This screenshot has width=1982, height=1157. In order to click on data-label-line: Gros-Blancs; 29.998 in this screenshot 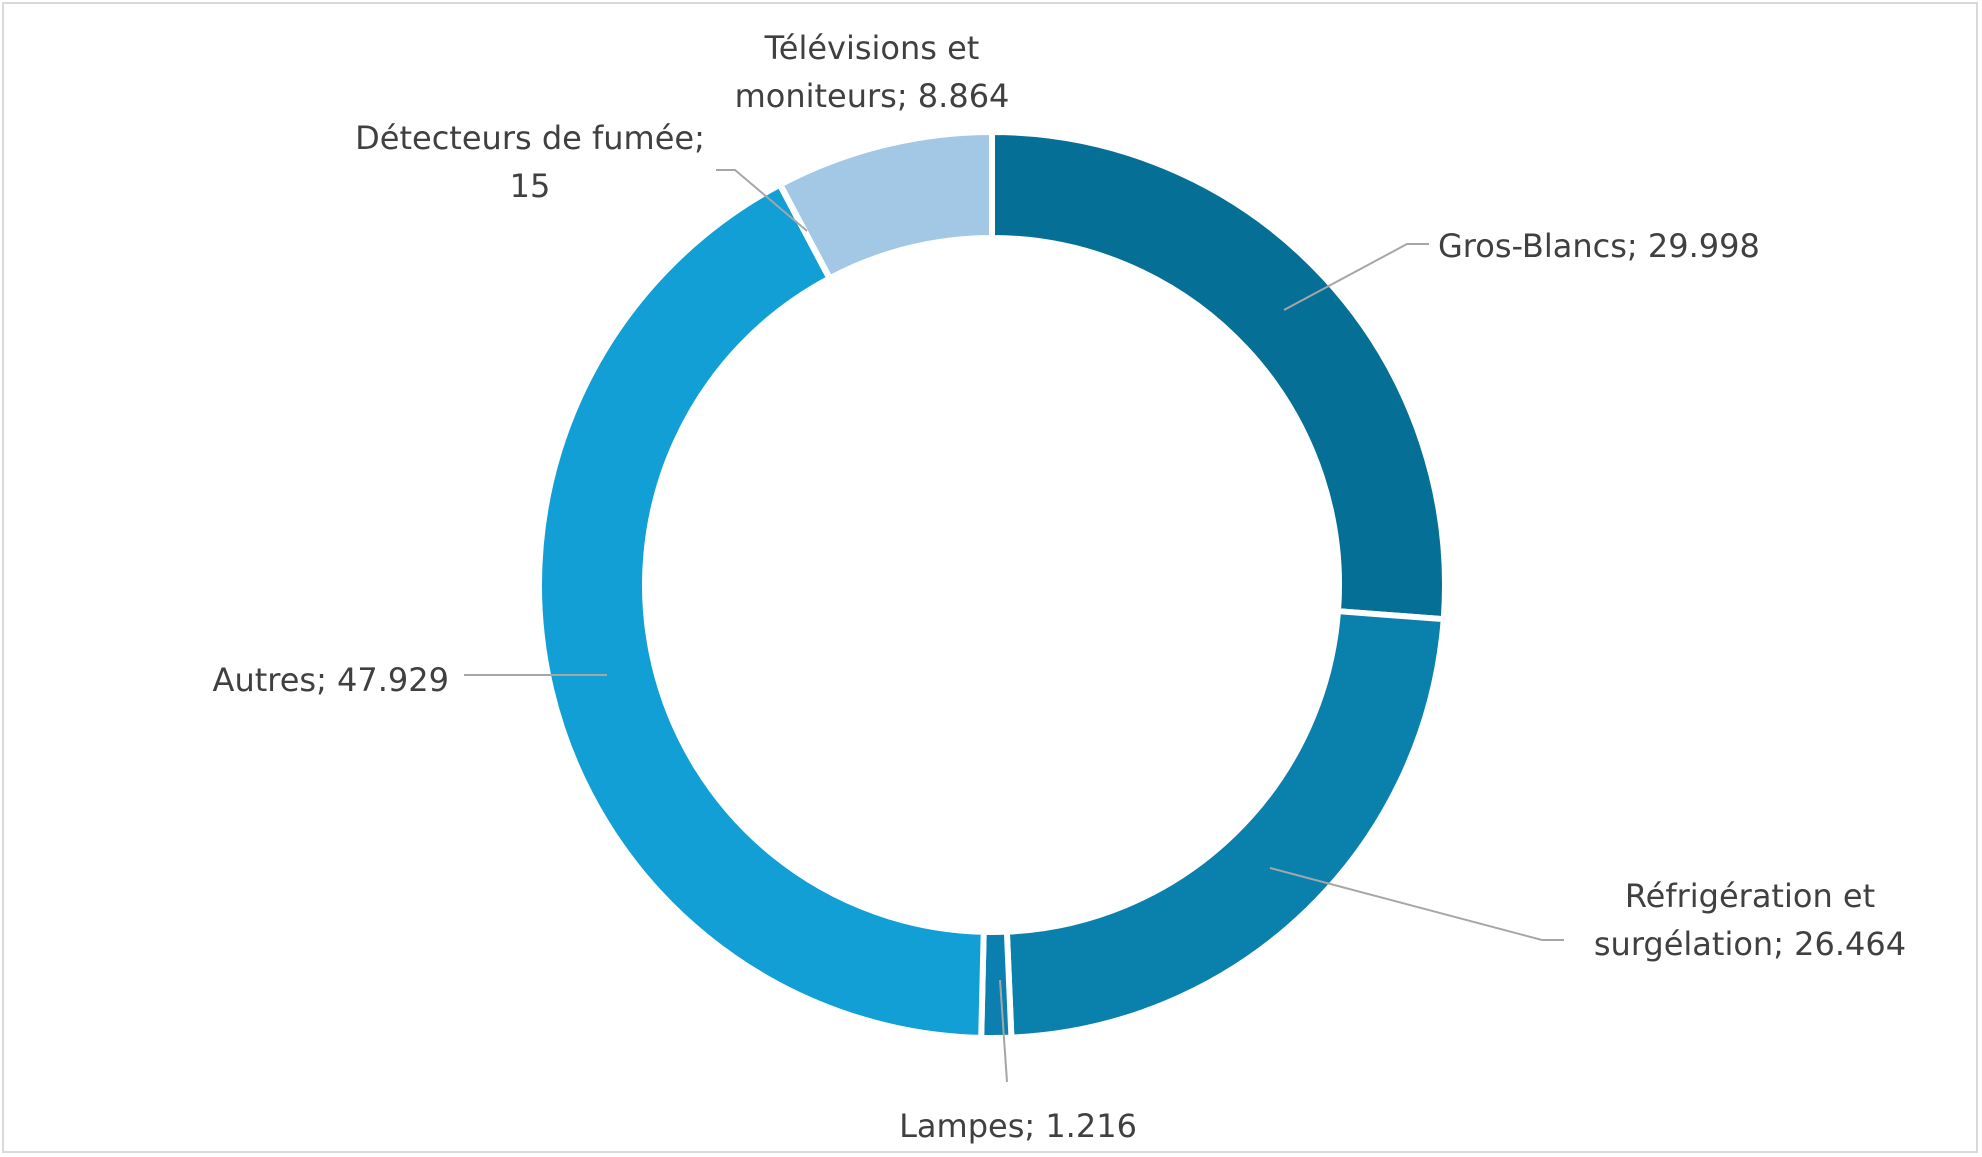, I will do `click(1599, 246)`.